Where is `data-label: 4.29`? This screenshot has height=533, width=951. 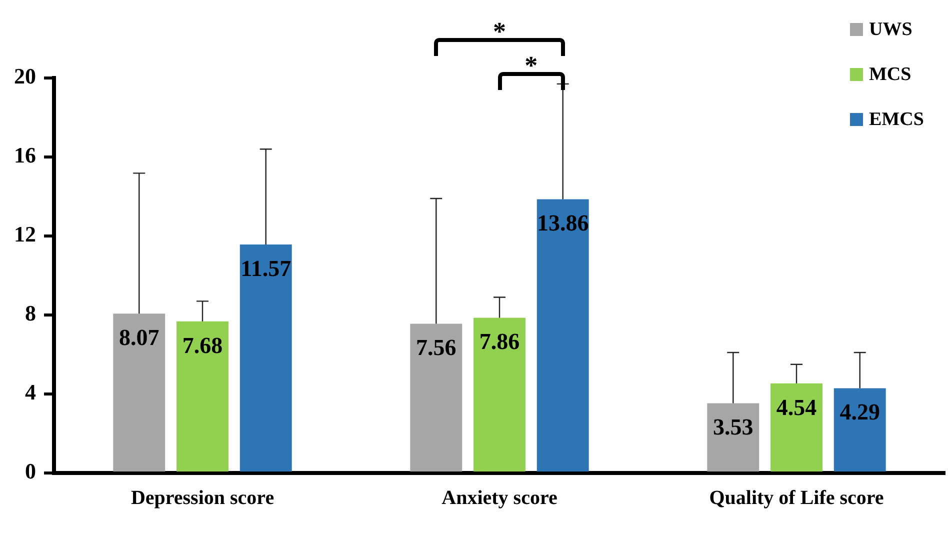 data-label: 4.29 is located at coordinates (860, 412).